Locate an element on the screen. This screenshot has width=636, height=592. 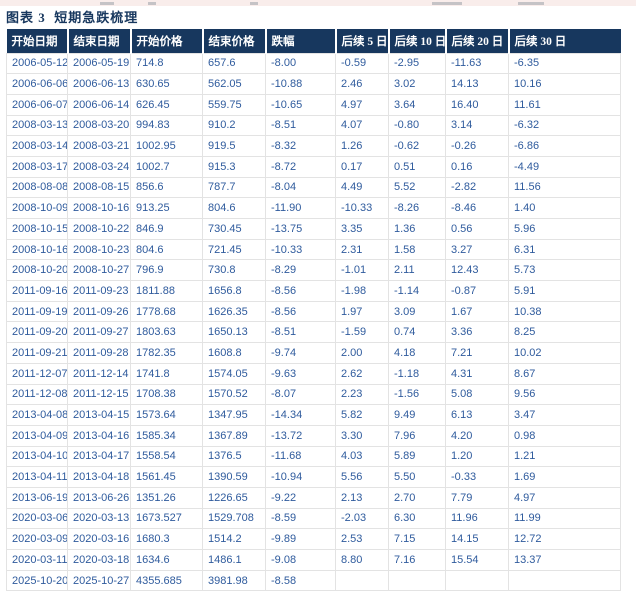
table-cell: 5.91 is located at coordinates (564, 291).